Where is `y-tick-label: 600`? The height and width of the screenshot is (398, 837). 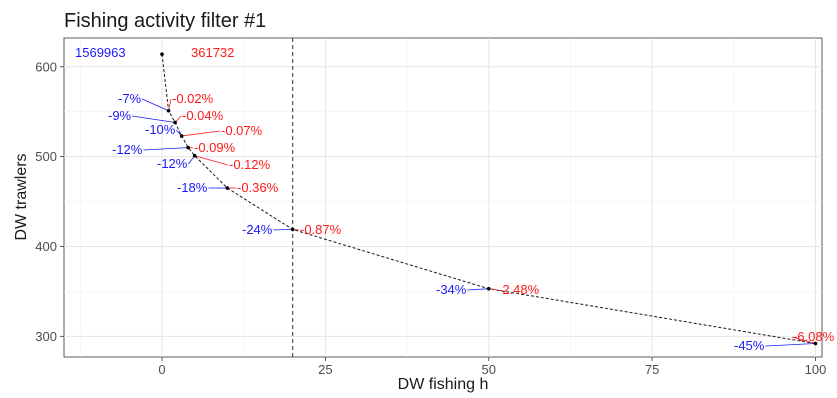
y-tick-label: 600 is located at coordinates (46, 66).